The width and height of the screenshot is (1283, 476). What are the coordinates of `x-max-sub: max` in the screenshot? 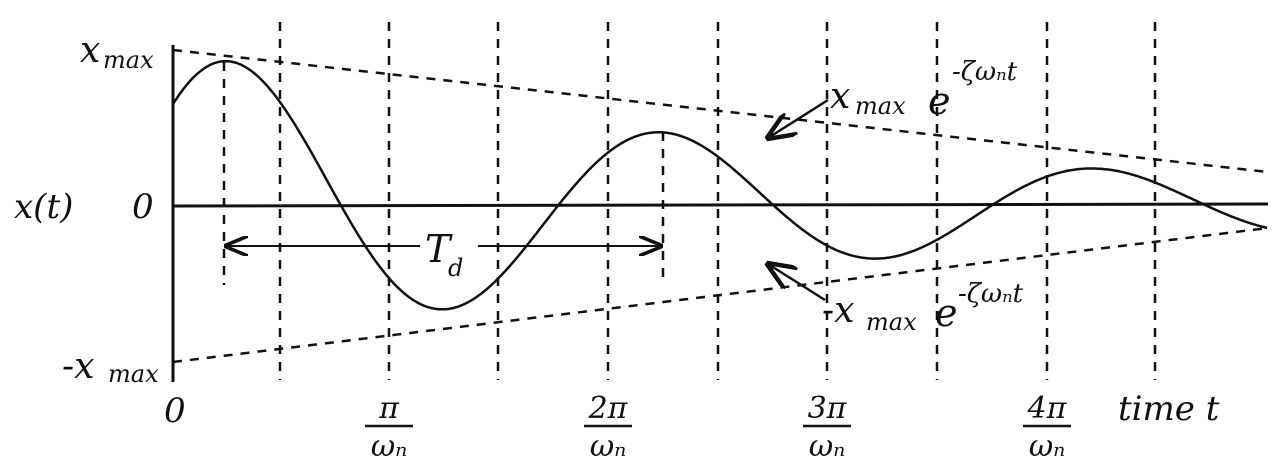 It's located at (128, 60).